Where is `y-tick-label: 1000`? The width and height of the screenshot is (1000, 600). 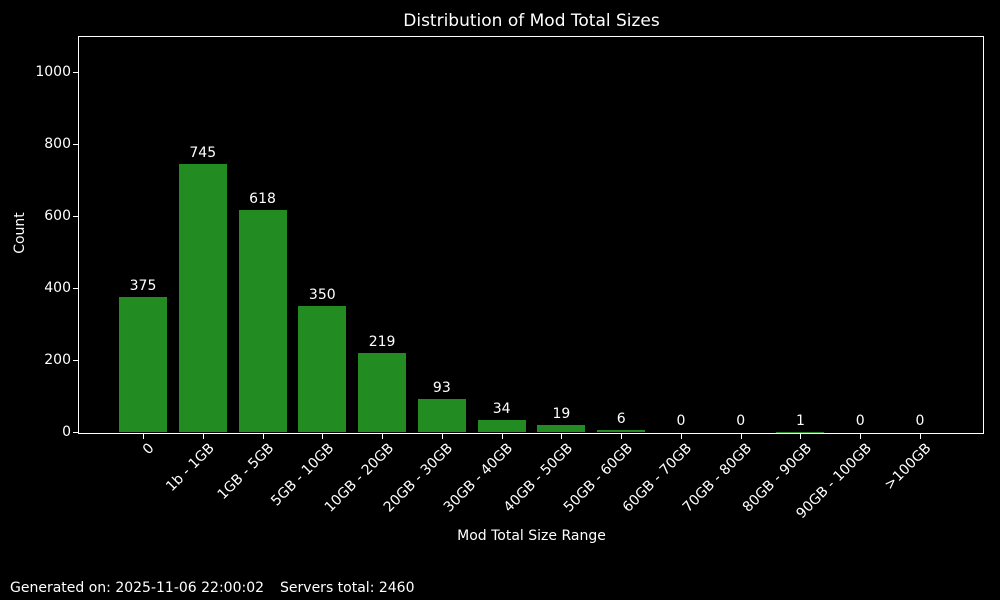 y-tick-label: 1000 is located at coordinates (53, 72).